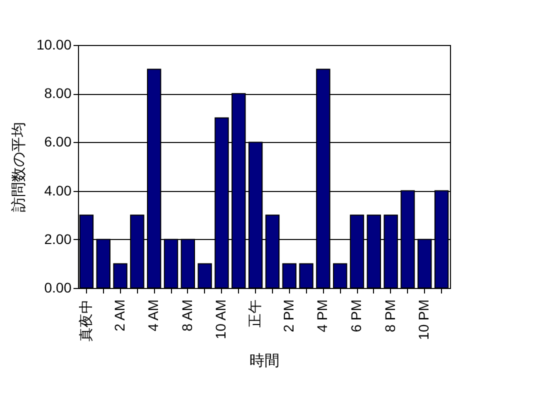 This screenshot has width=548, height=398. What do you see at coordinates (54, 44) in the screenshot?
I see `y-tick-label: 10.00` at bounding box center [54, 44].